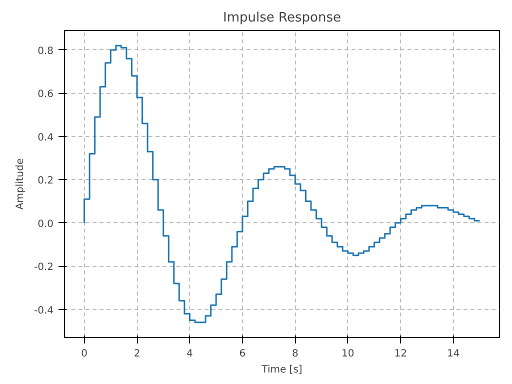  What do you see at coordinates (295, 354) in the screenshot?
I see `x-tick-label: 8` at bounding box center [295, 354].